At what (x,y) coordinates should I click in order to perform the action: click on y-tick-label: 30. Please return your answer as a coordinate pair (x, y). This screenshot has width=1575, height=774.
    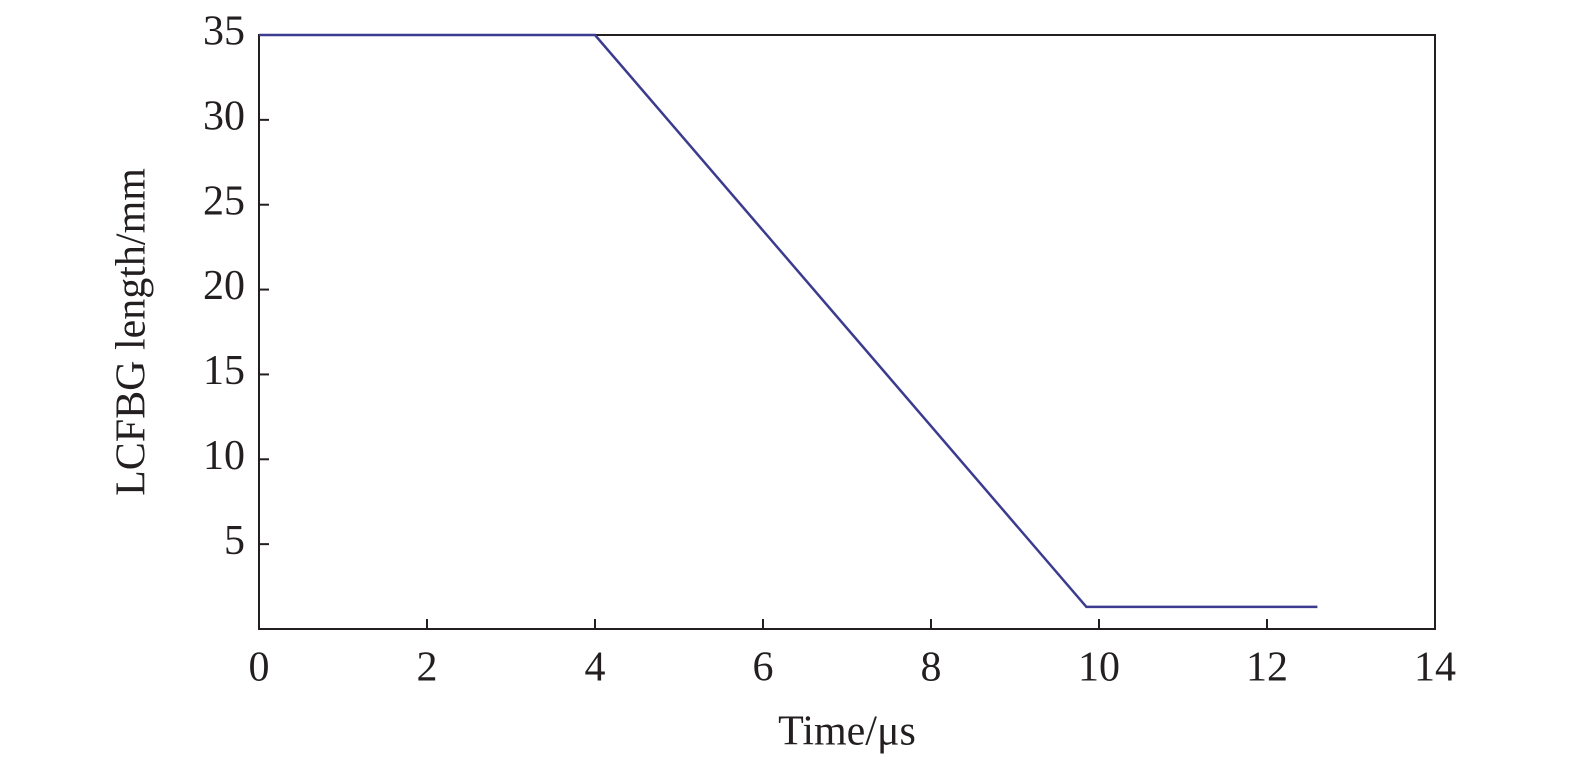
    Looking at the image, I should click on (224, 116).